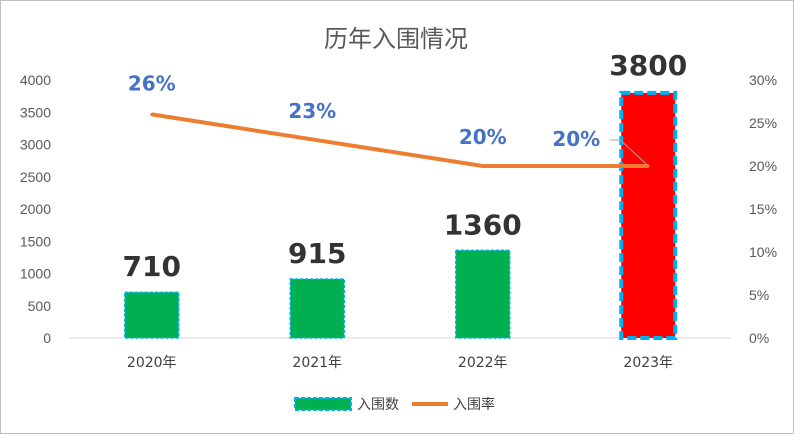 The width and height of the screenshot is (794, 434). What do you see at coordinates (152, 363) in the screenshot?
I see `category-label: 2020年` at bounding box center [152, 363].